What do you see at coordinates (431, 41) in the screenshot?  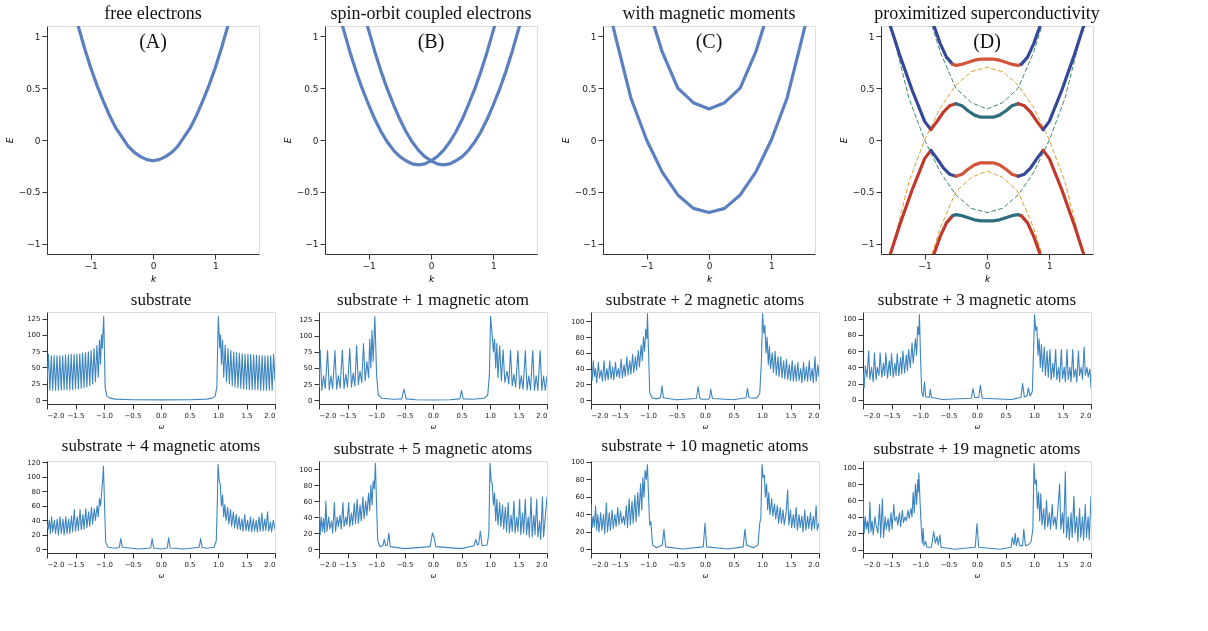 I see `annotation: (B)` at bounding box center [431, 41].